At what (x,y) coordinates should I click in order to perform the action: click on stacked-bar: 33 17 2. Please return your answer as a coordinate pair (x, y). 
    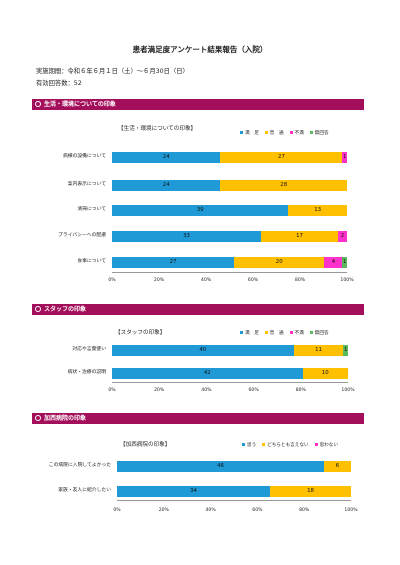
    Looking at the image, I should click on (229, 236).